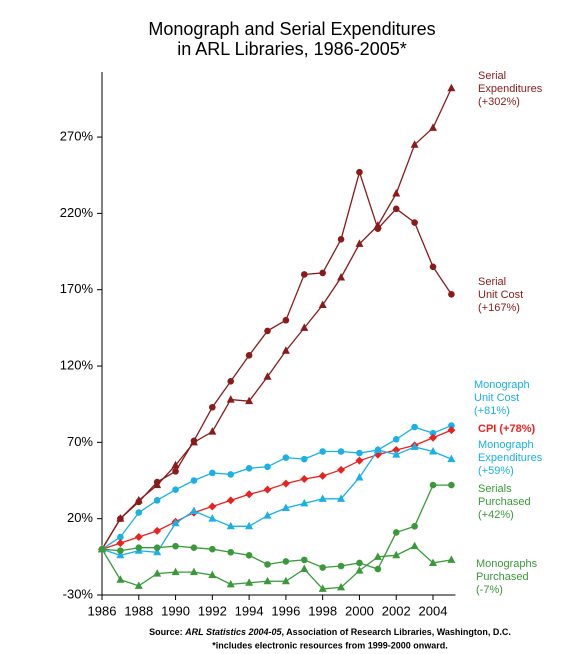  I want to click on series-line, so click(276, 487).